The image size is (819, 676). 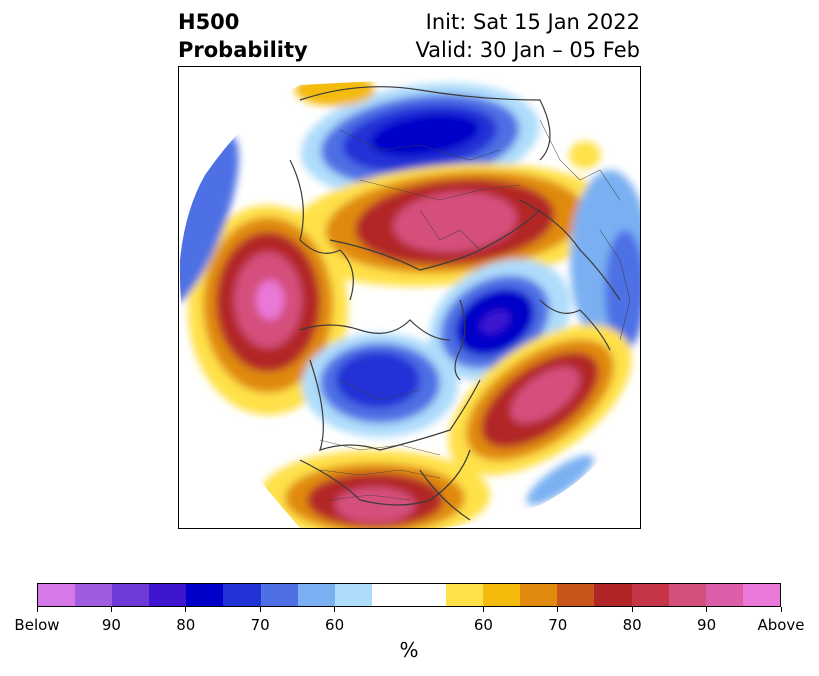 What do you see at coordinates (375, 489) in the screenshot?
I see `above-anomaly-united-states` at bounding box center [375, 489].